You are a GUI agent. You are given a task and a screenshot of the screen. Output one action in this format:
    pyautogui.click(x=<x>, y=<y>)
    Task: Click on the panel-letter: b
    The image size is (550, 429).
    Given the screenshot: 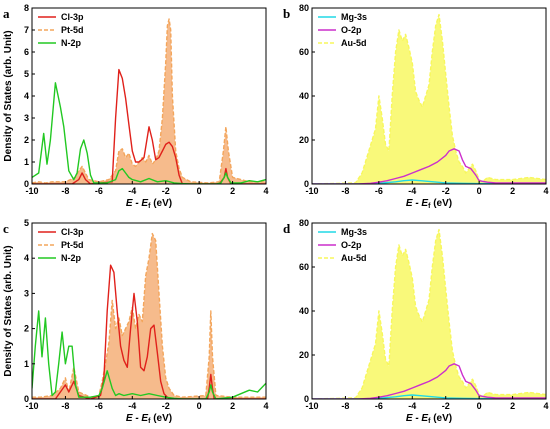 What is the action you would take?
    pyautogui.click(x=286, y=13)
    